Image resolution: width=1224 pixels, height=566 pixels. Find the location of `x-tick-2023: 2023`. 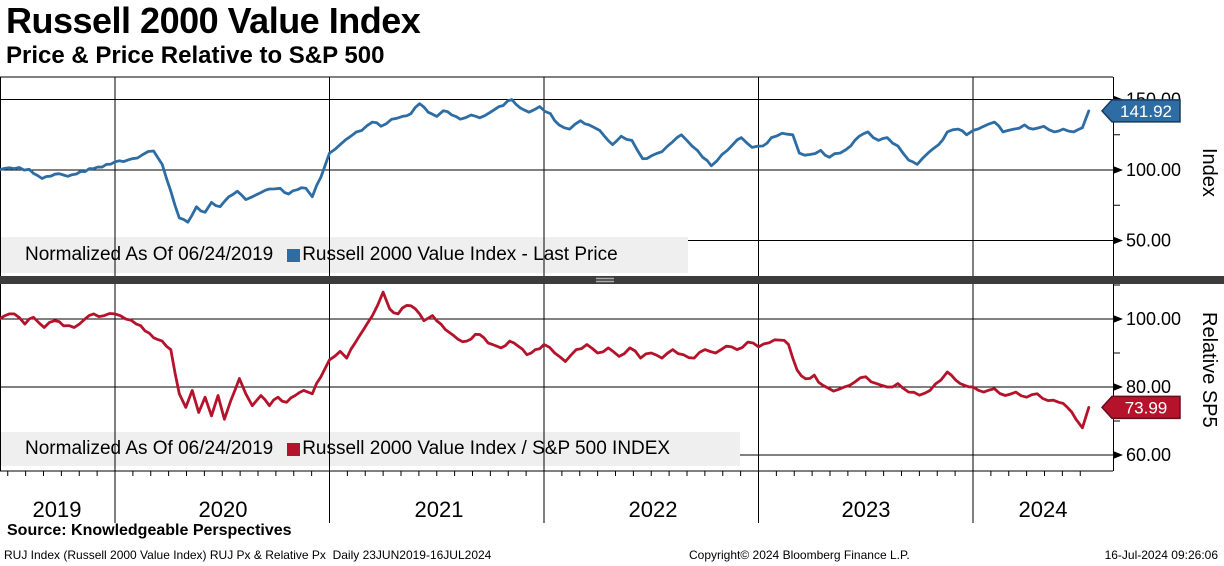

x-tick-2023: 2023 is located at coordinates (866, 509).